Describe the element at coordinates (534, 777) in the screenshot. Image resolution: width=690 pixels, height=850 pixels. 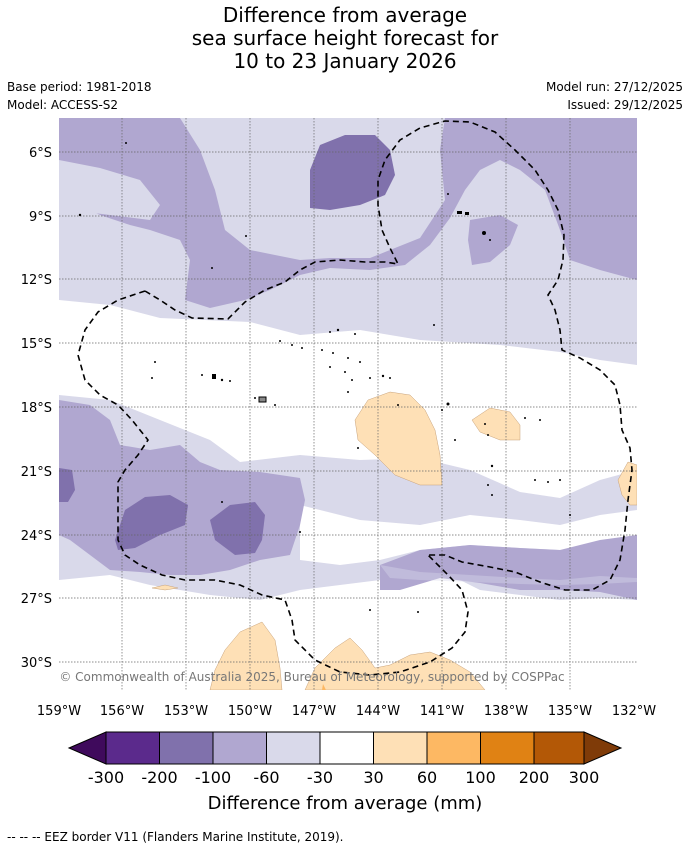
I see `colorbar-tick: 200` at that location.